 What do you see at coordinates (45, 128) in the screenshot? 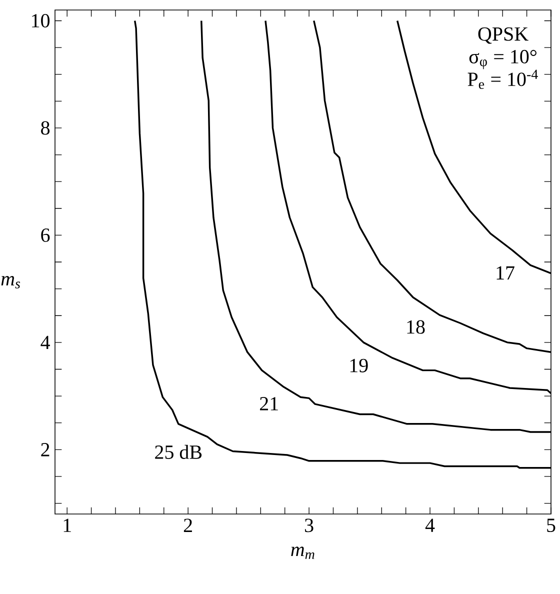
I see `y-tick-label: 8` at bounding box center [45, 128].